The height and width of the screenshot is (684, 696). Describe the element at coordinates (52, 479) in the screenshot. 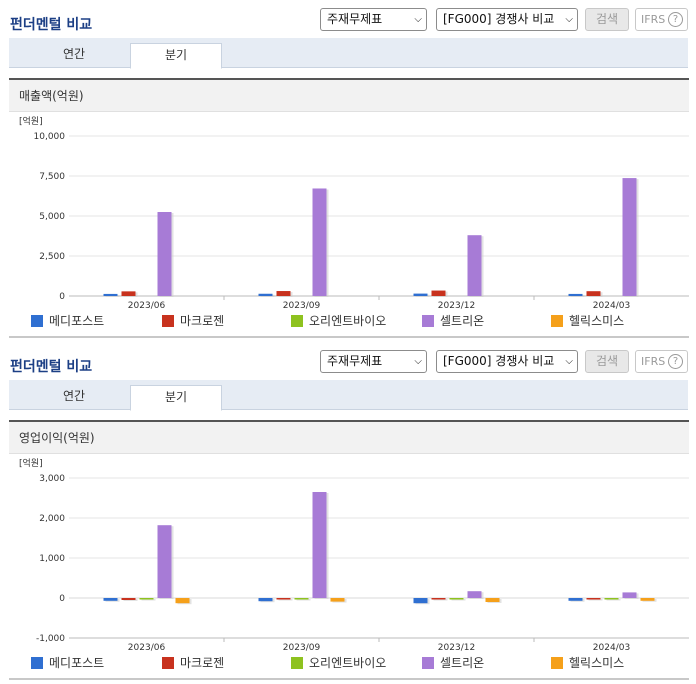

I see `y-tick-label: 3,000` at that location.